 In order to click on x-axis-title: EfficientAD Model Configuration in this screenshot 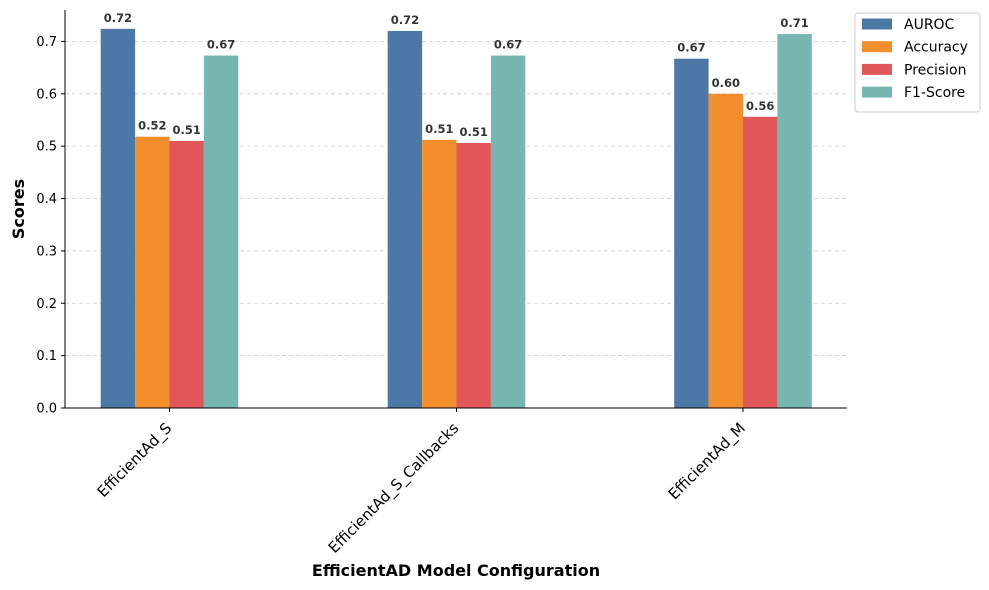, I will do `click(456, 570)`.